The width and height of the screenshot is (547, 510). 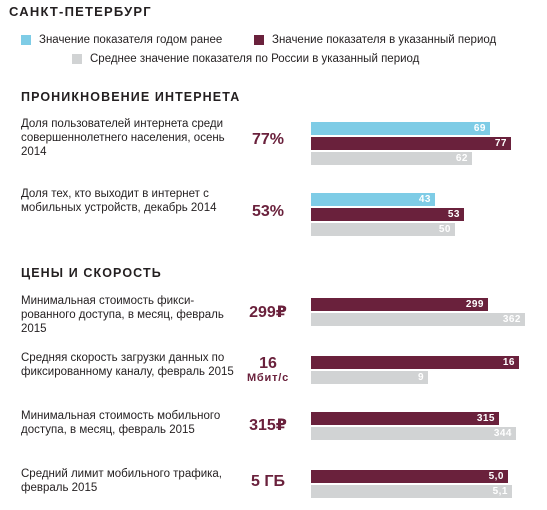 What do you see at coordinates (502, 433) in the screenshot?
I see `bar-value-label: 344` at bounding box center [502, 433].